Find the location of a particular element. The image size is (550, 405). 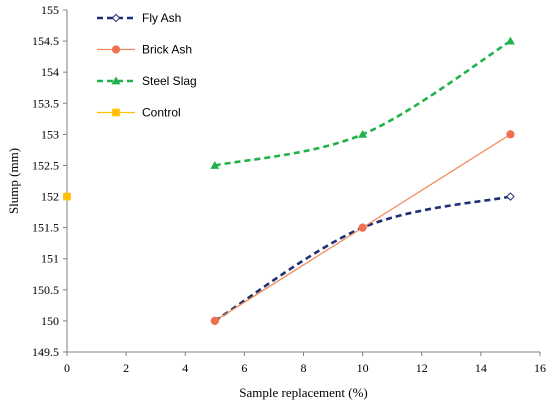

legend-item-steel-slag: Steel Slag is located at coordinates (147, 81).